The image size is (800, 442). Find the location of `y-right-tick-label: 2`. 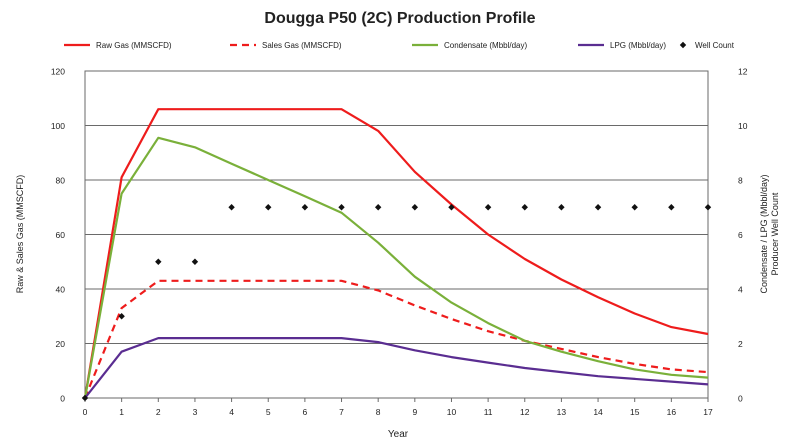

y-right-tick-label: 2 is located at coordinates (740, 344).